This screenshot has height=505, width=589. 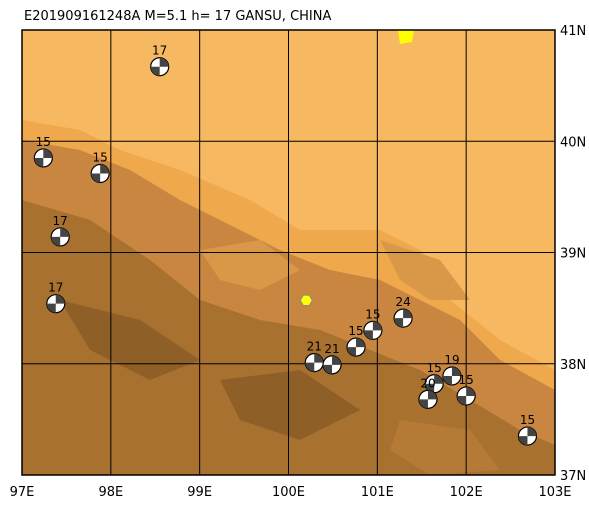 What do you see at coordinates (554, 492) in the screenshot?
I see `x-tick-label: 103E` at bounding box center [554, 492].